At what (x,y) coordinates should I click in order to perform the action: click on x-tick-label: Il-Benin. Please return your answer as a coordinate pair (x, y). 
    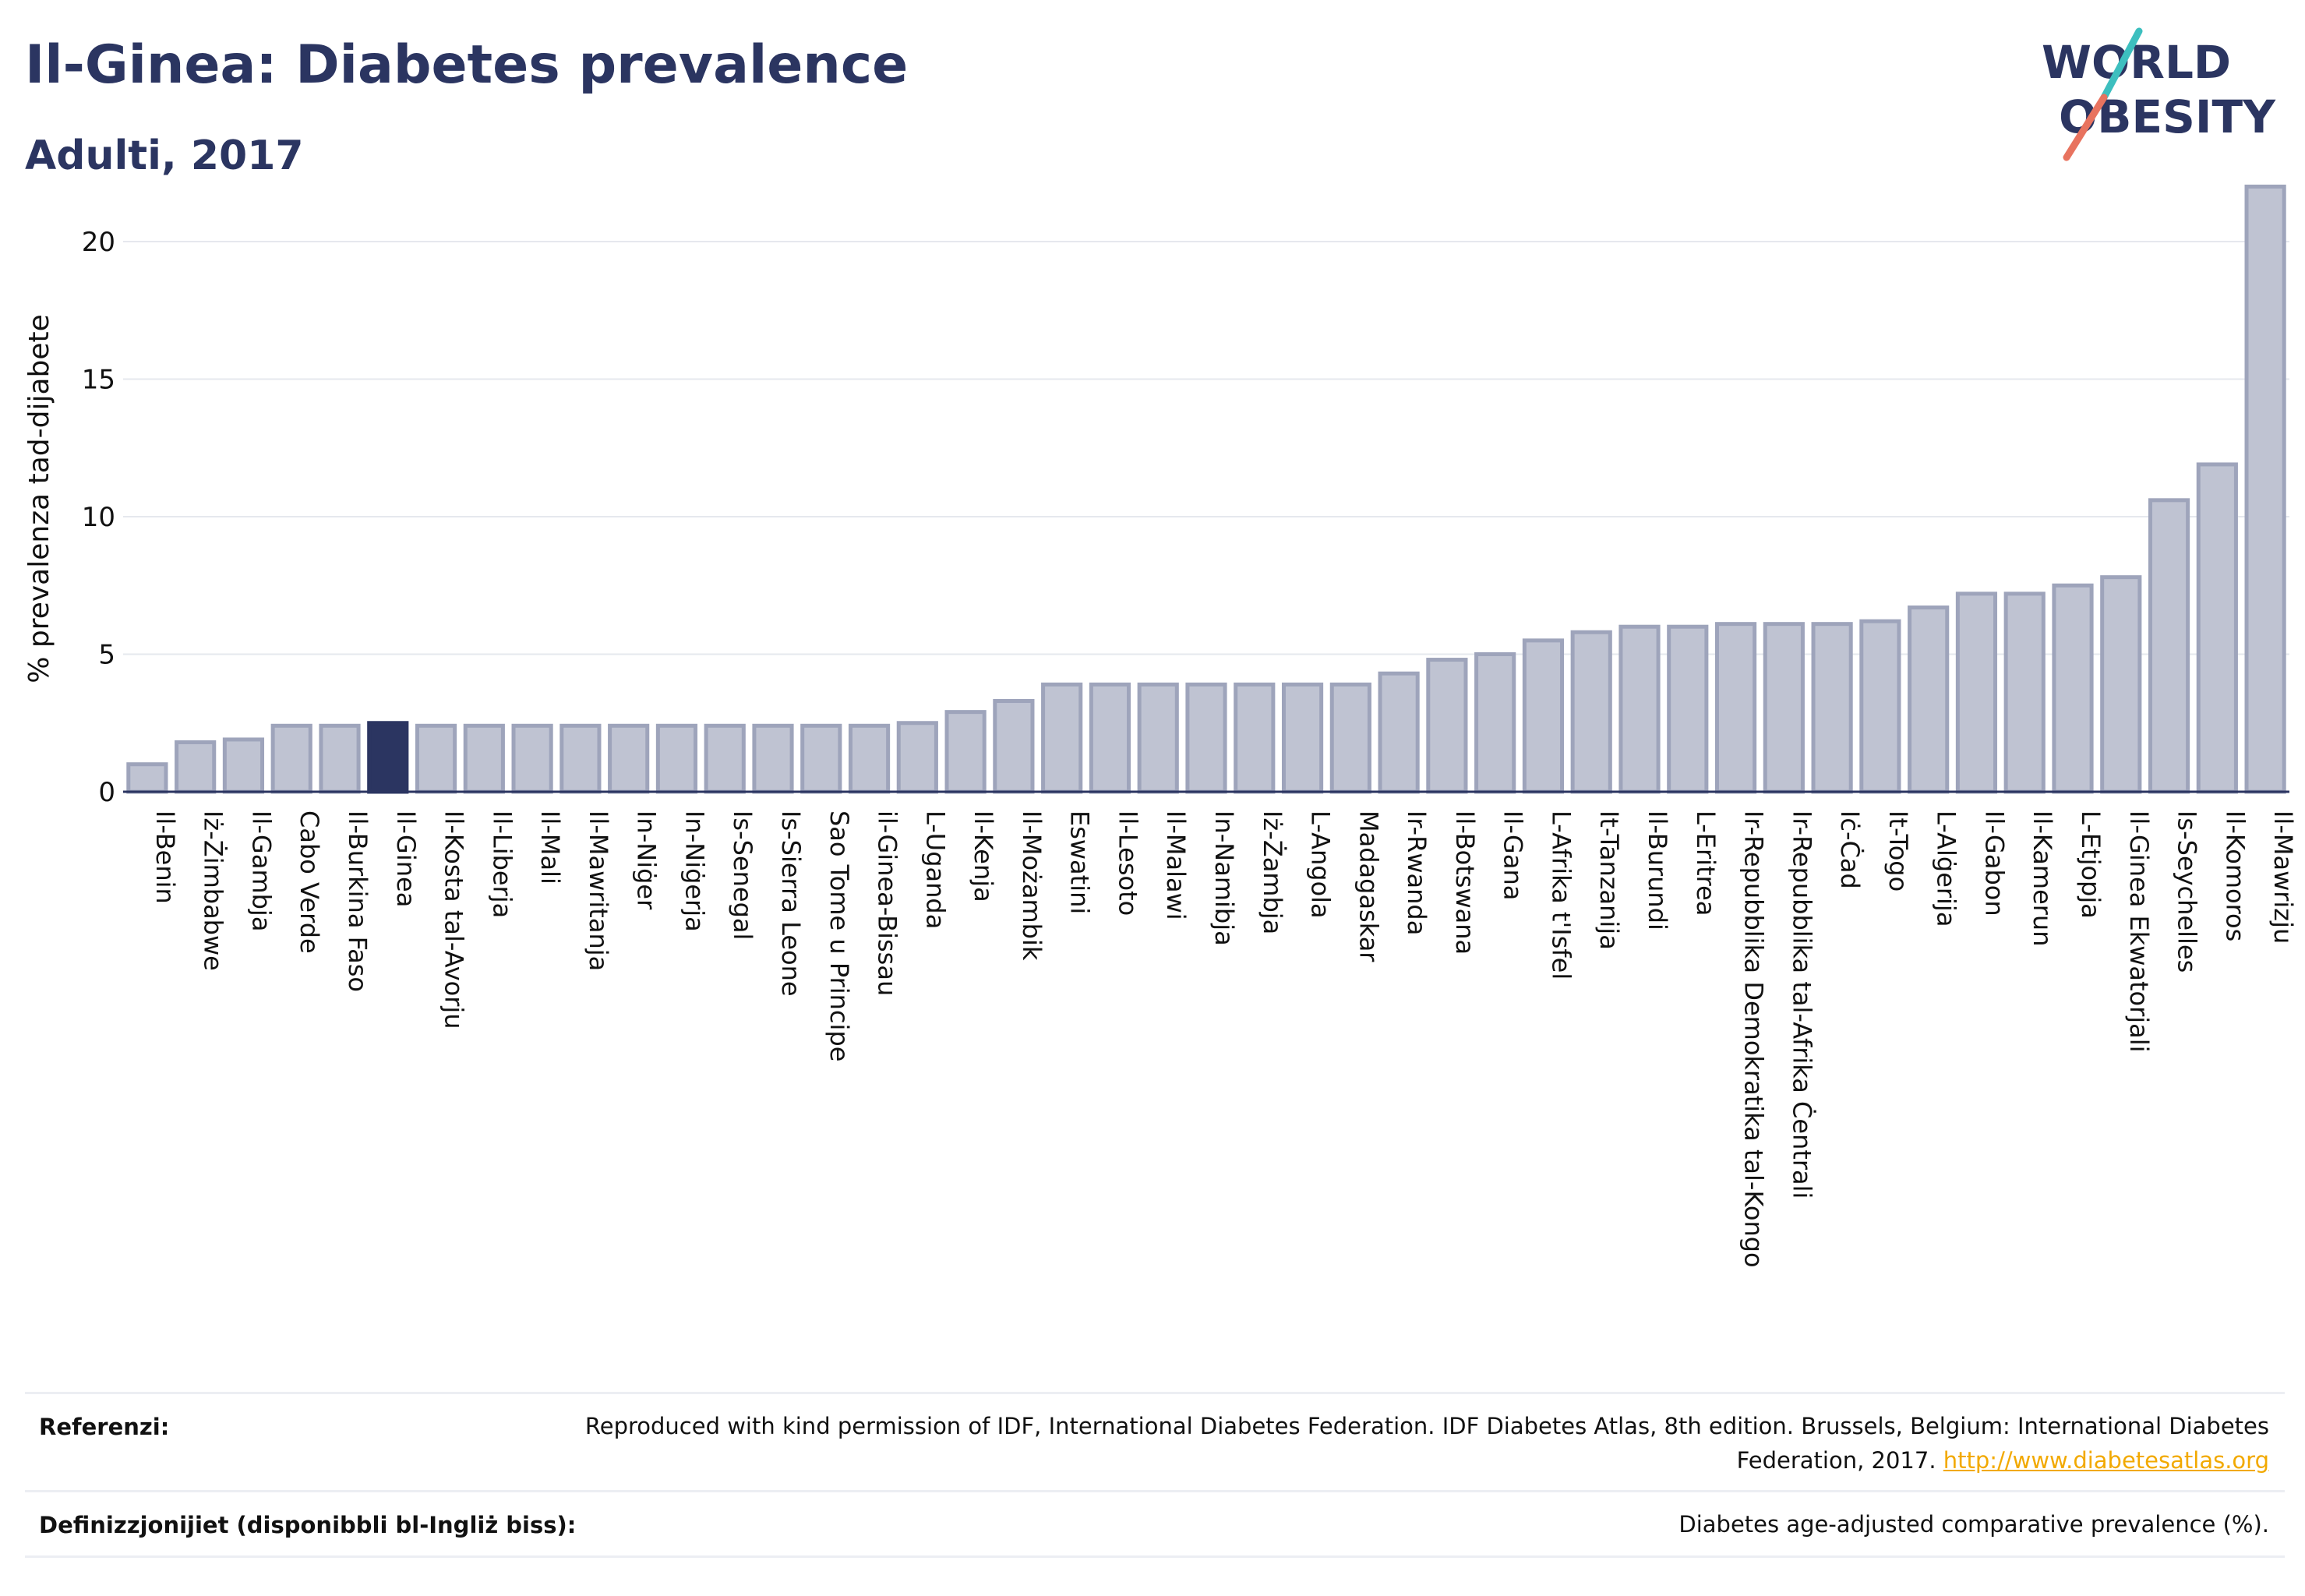
    Looking at the image, I should click on (165, 857).